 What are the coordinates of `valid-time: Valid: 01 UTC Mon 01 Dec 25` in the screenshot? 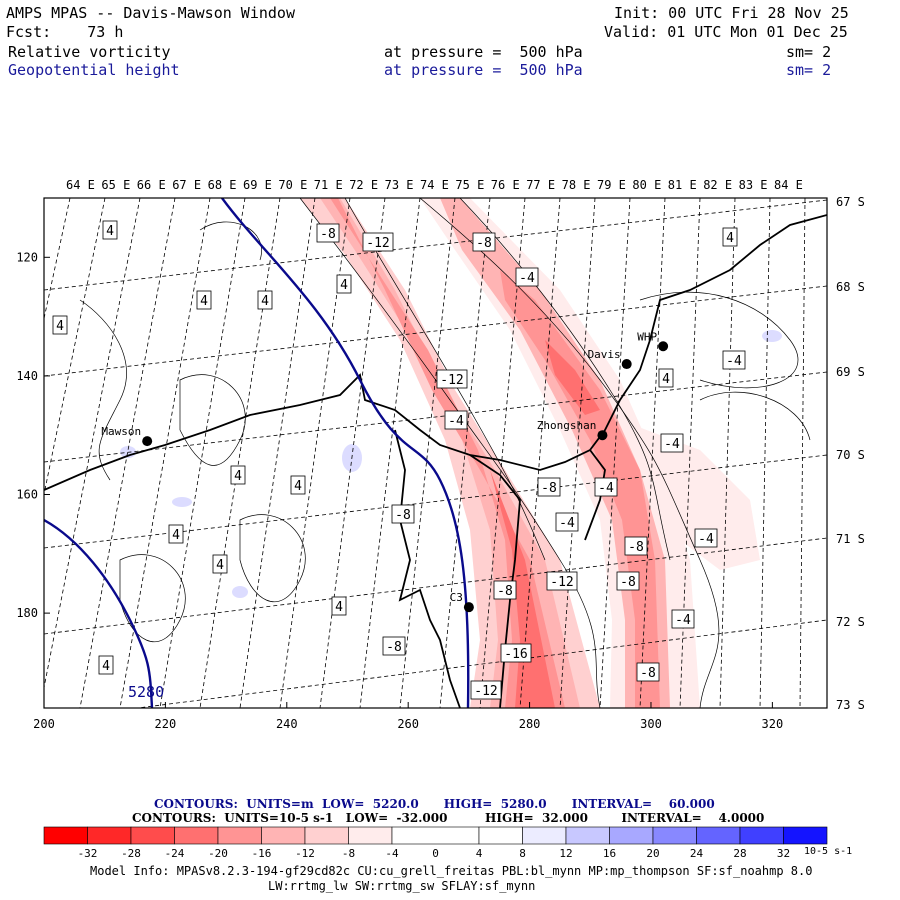 It's located at (726, 32).